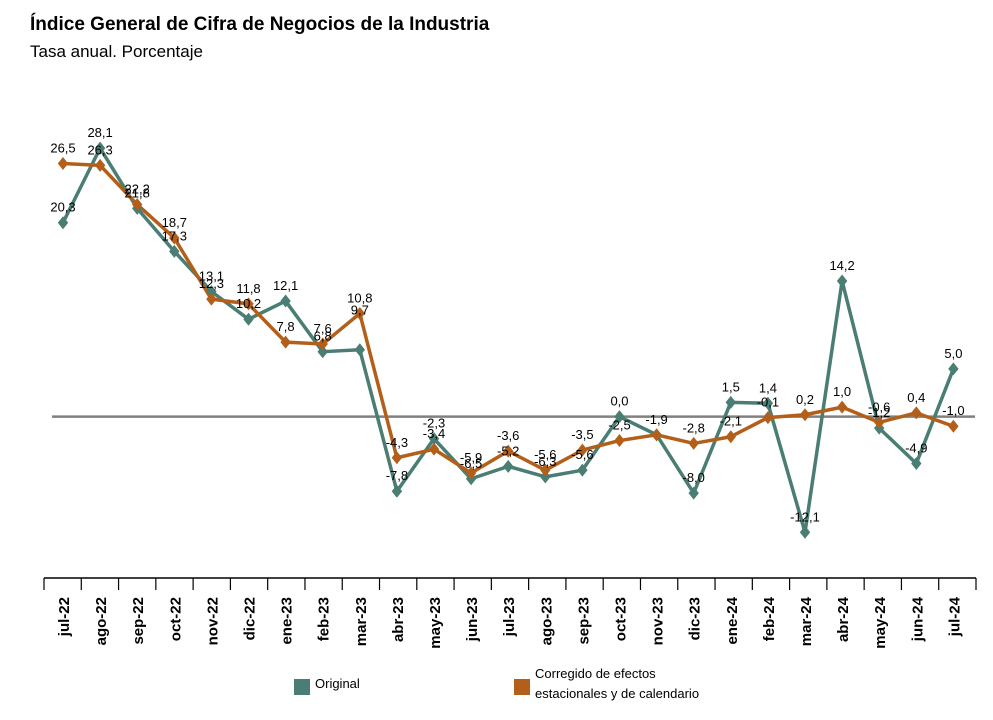 The width and height of the screenshot is (993, 720). What do you see at coordinates (211, 283) in the screenshot?
I see `data-label-corregido: 12,3` at bounding box center [211, 283].